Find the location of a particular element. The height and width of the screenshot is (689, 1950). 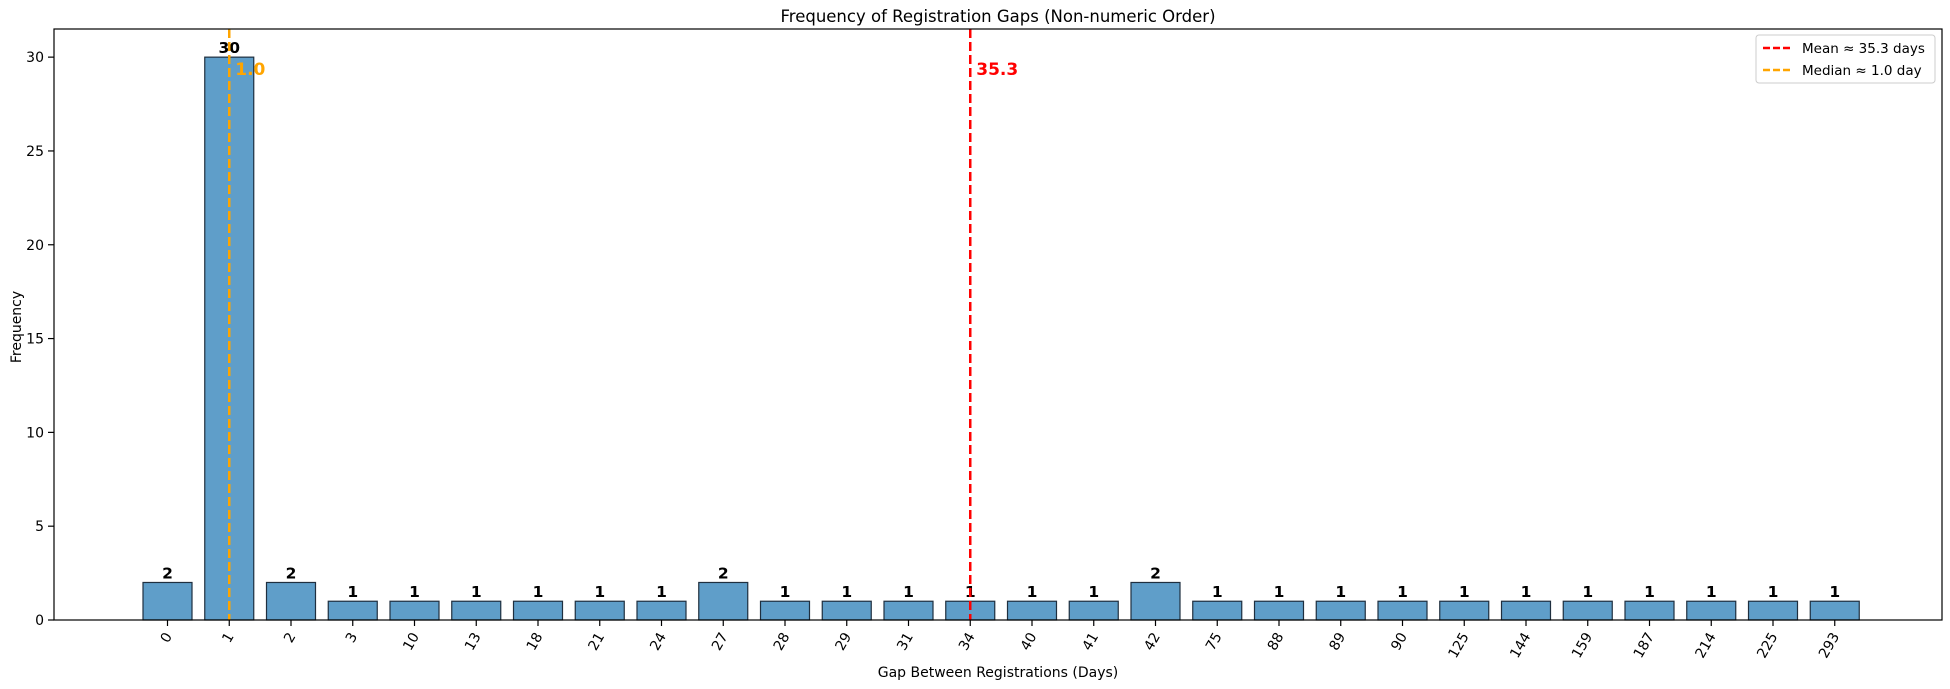

x-tick-label: 10 is located at coordinates (411, 641).